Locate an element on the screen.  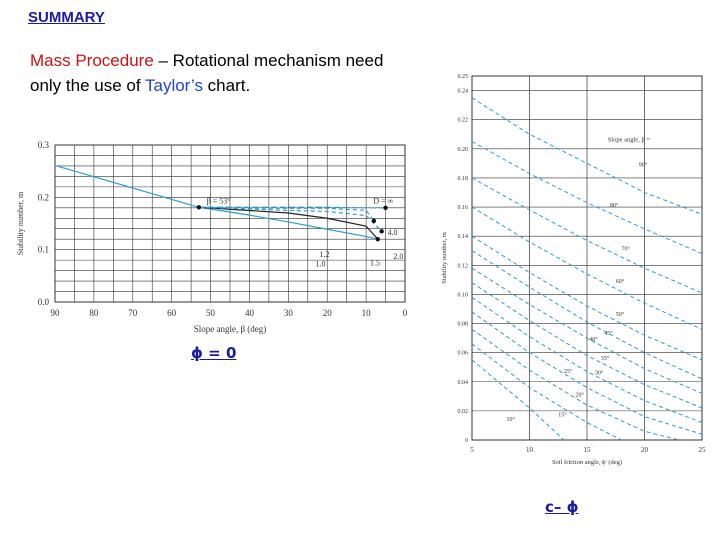
chart2-x-tick-label: 15 is located at coordinates (588, 450).